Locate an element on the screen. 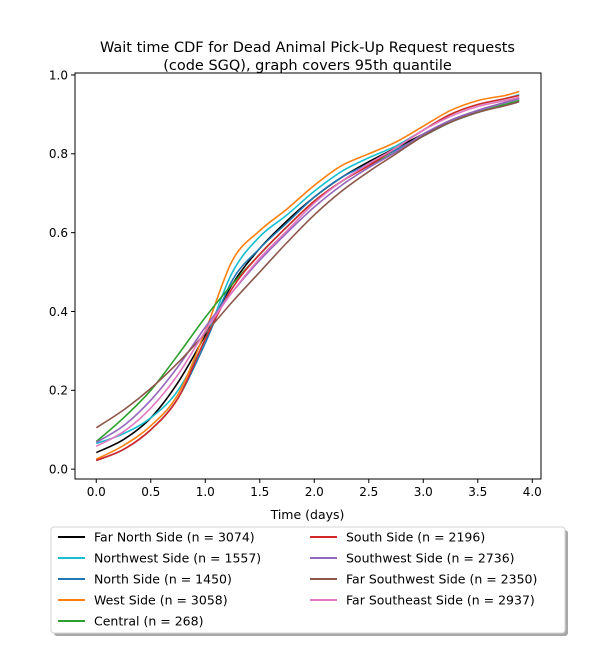  x-axis: 0.0 0.5 1.0 1.5 2.0 2.5 3.0 3.5 4.0 is located at coordinates (314, 489).